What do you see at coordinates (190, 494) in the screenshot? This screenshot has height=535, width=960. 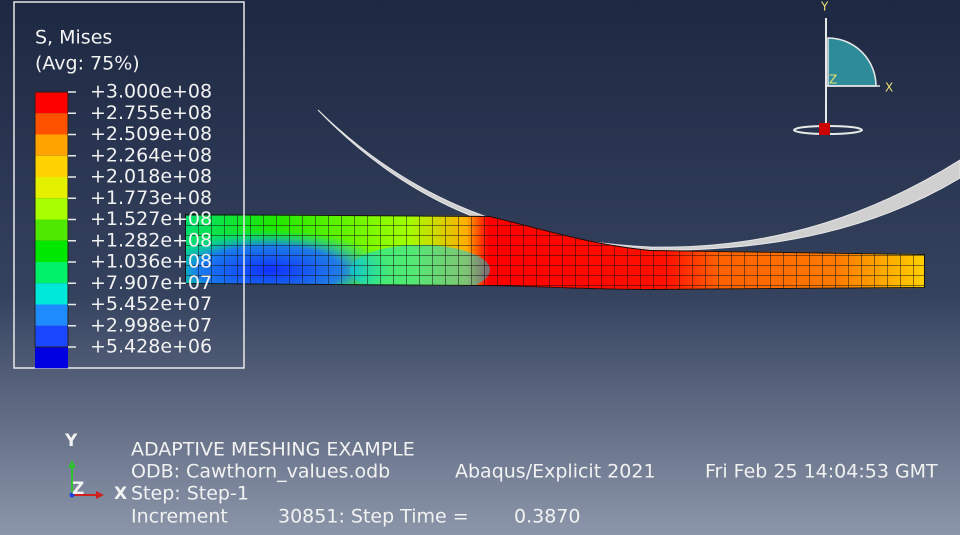 I see `info-step: Step: Step-1` at bounding box center [190, 494].